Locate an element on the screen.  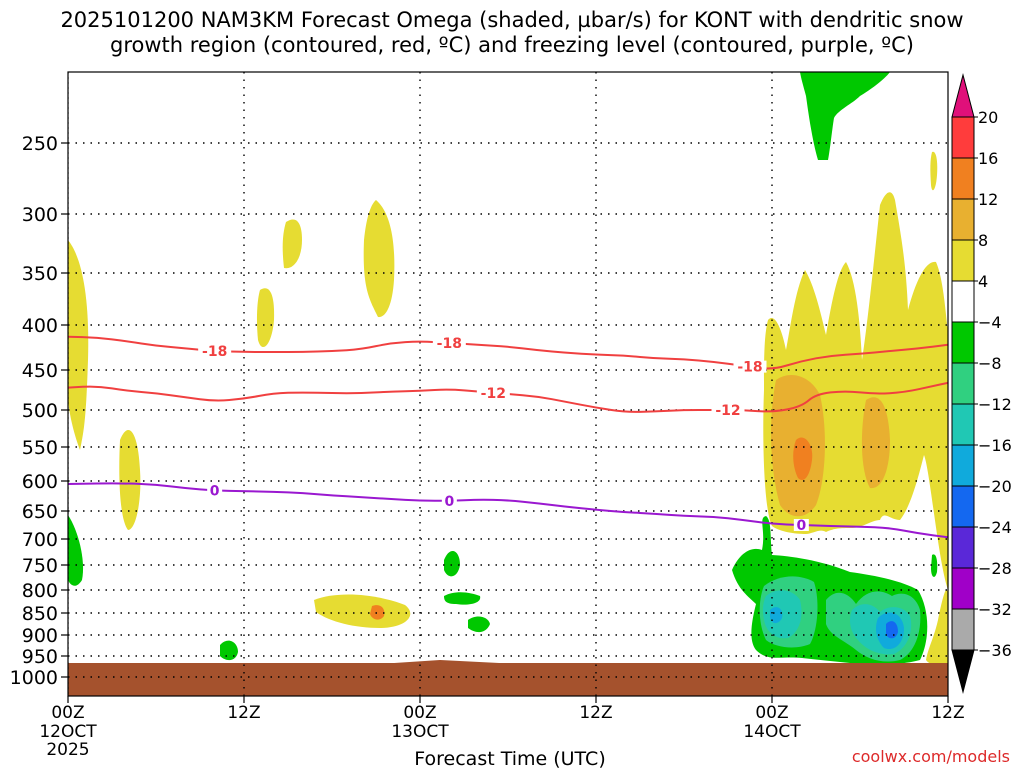
x-tick-date: 14OCT is located at coordinates (772, 732).